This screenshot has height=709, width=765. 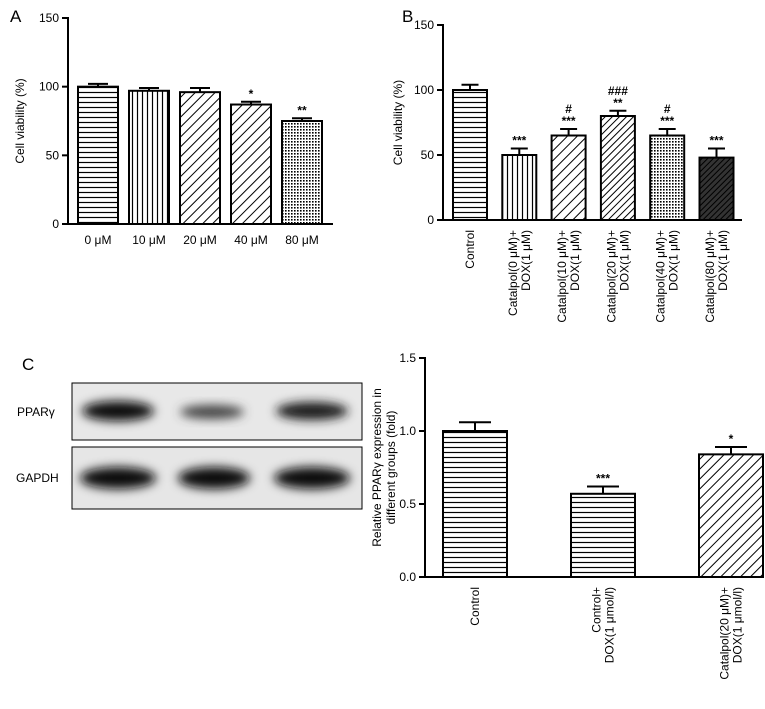 What do you see at coordinates (618, 91) in the screenshot?
I see `significance-label: ###` at bounding box center [618, 91].